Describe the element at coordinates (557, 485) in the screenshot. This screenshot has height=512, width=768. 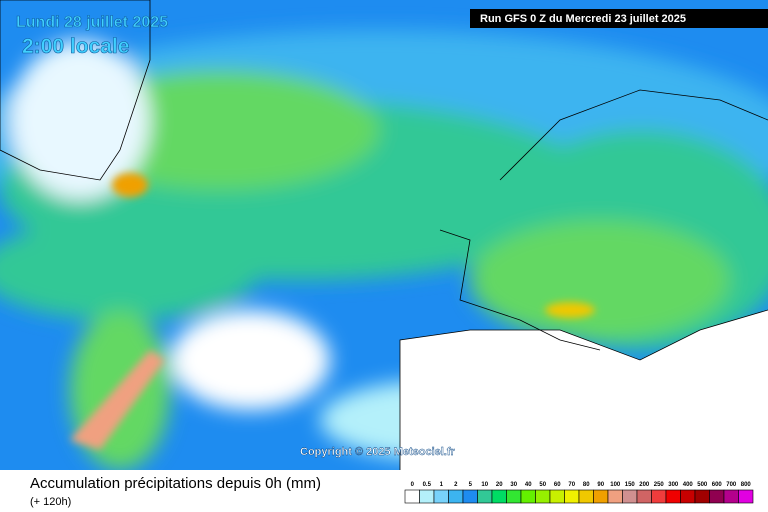
I see `legend-label: 60` at that location.